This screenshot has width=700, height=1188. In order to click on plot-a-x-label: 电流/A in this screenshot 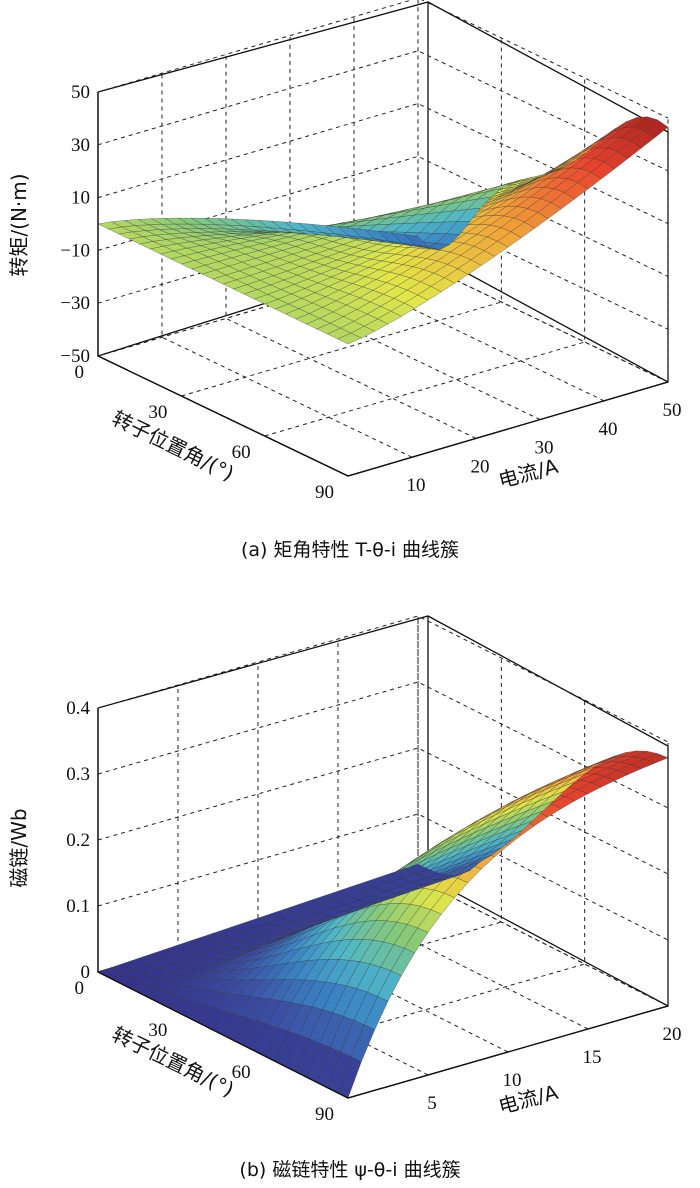, I will do `click(528, 473)`.